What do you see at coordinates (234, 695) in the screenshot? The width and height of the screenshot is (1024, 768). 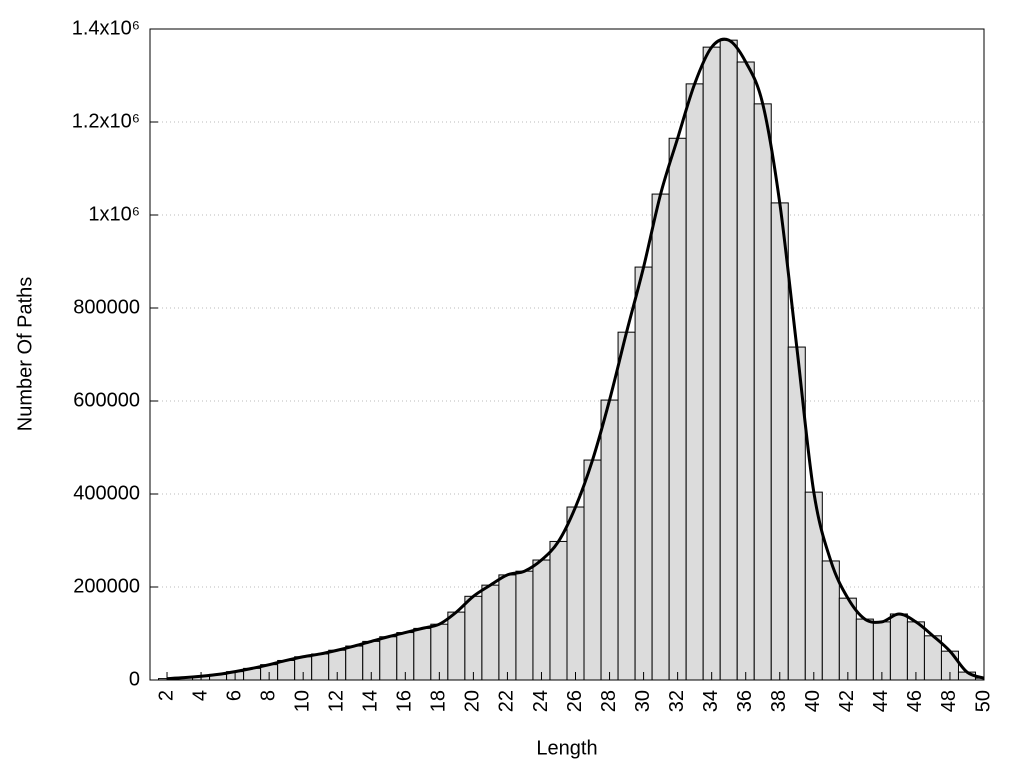 I see `x-tick-label: 6` at bounding box center [234, 695].